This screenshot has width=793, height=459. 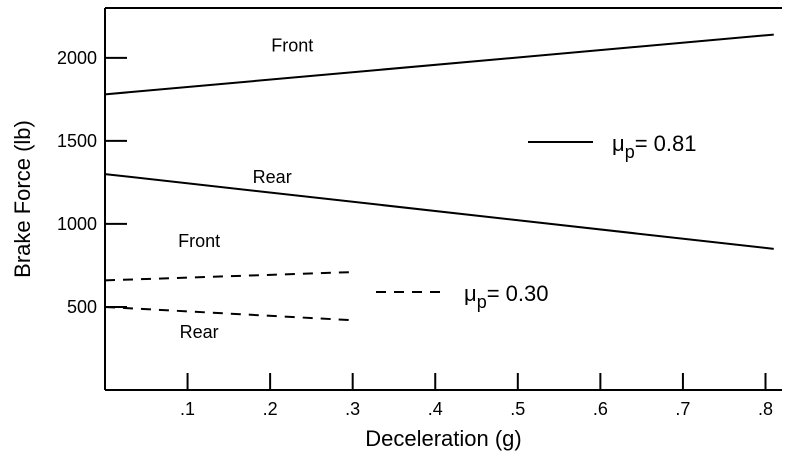 I want to click on legend-label-mu-p: μp= 0.30, so click(x=506, y=296).